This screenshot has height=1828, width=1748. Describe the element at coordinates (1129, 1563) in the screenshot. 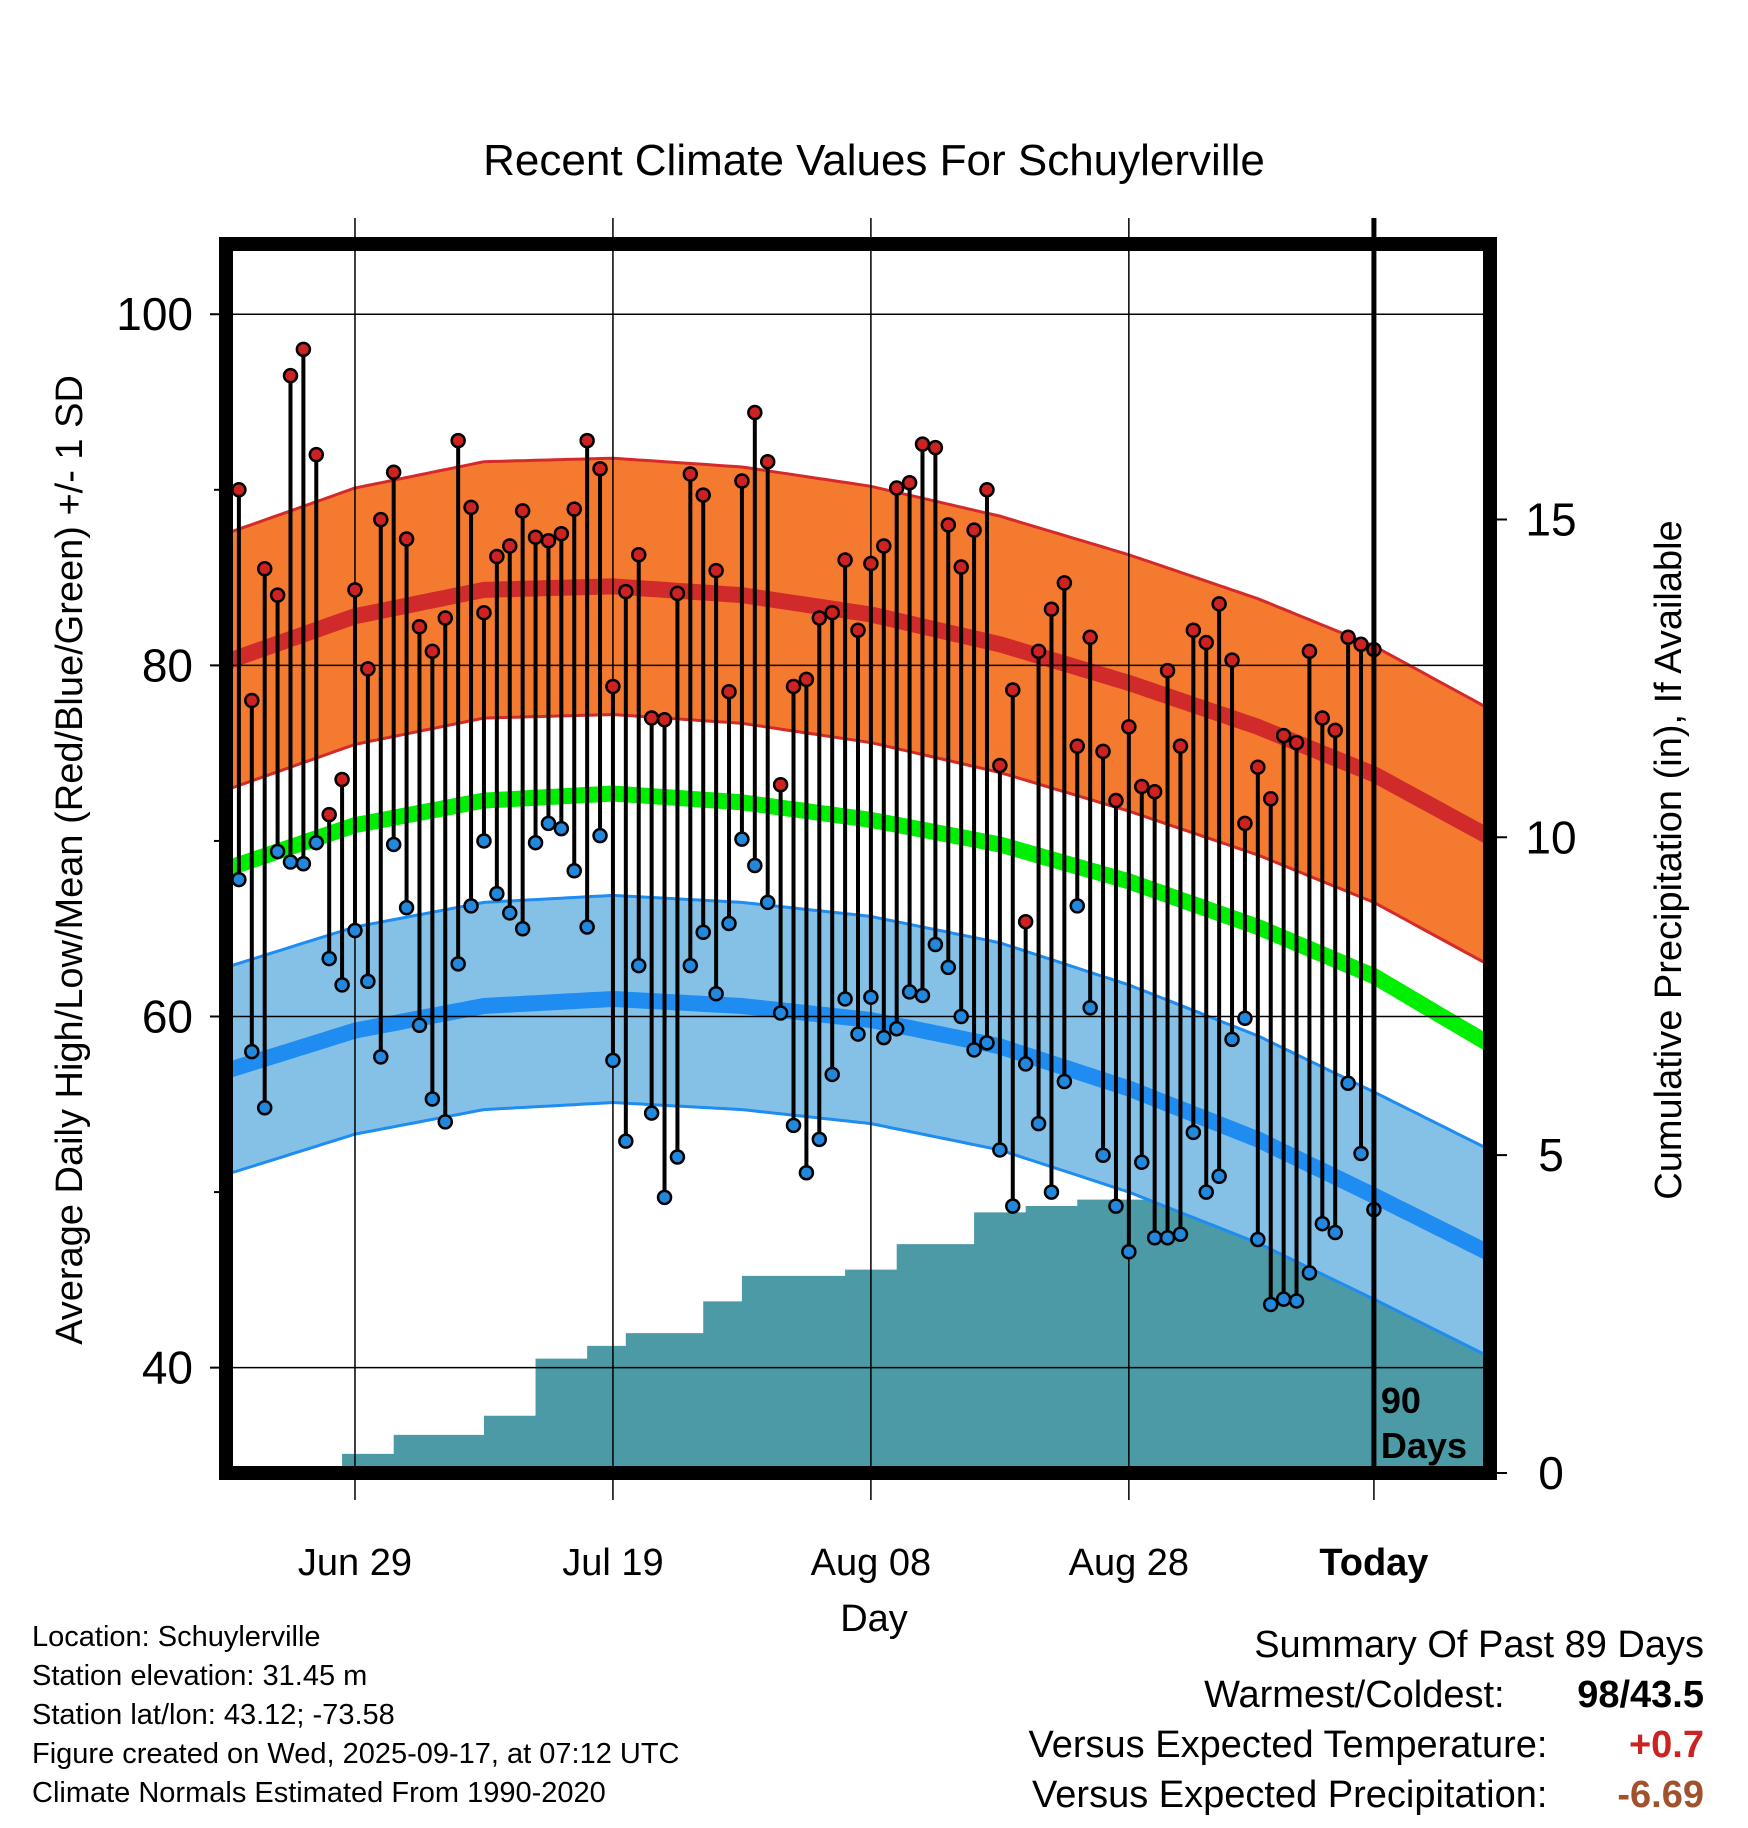

I see `x-tick-label: Aug 28` at that location.